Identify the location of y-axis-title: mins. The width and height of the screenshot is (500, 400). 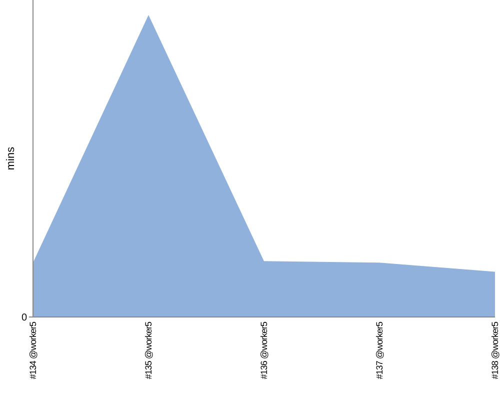
(11, 158).